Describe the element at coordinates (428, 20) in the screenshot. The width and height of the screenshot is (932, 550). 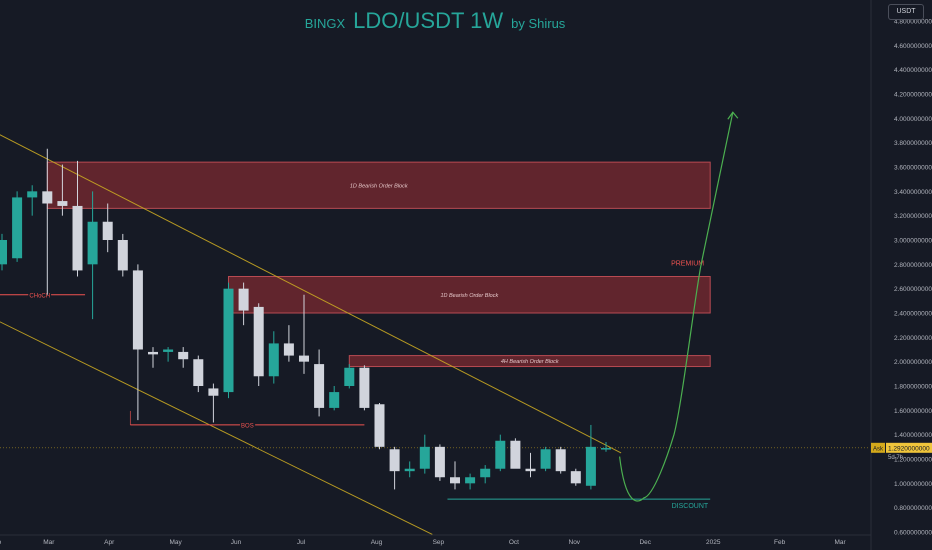
I see `title-symbol: LDO/USDT 1W` at that location.